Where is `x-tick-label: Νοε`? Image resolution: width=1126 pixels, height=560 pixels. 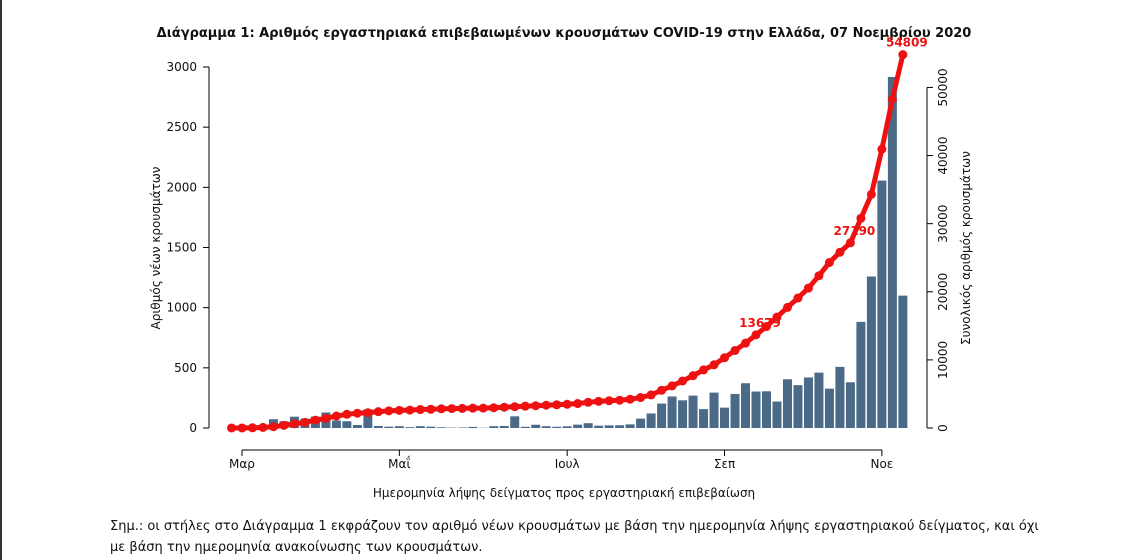
x-tick-label: Νοε is located at coordinates (881, 464).